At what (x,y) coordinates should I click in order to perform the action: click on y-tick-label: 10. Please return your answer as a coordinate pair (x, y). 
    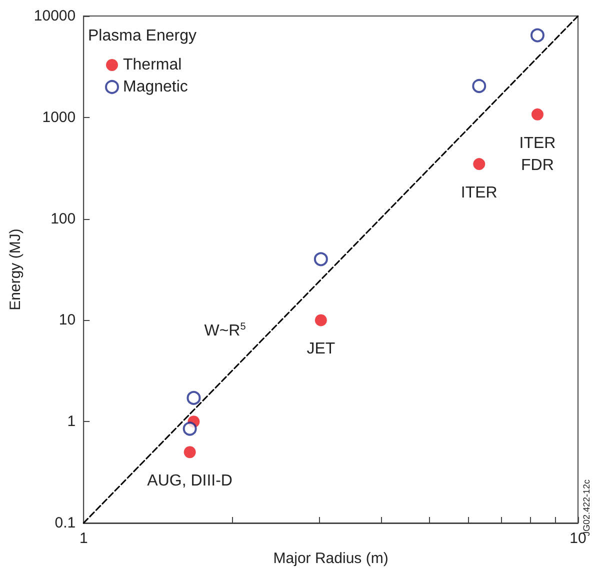
    Looking at the image, I should click on (67, 320).